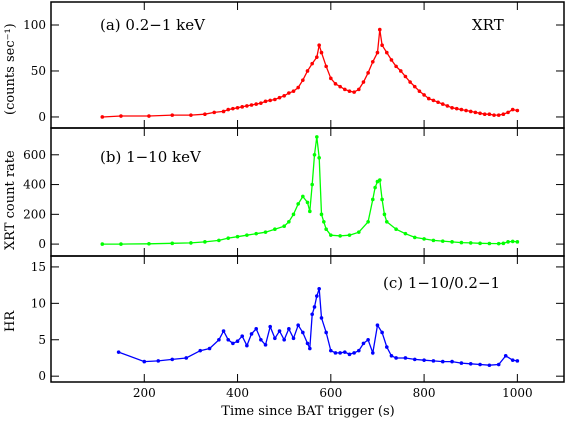 This screenshot has height=421, width=566. I want to click on panel-a-ytick-label: 0, so click(42, 117).